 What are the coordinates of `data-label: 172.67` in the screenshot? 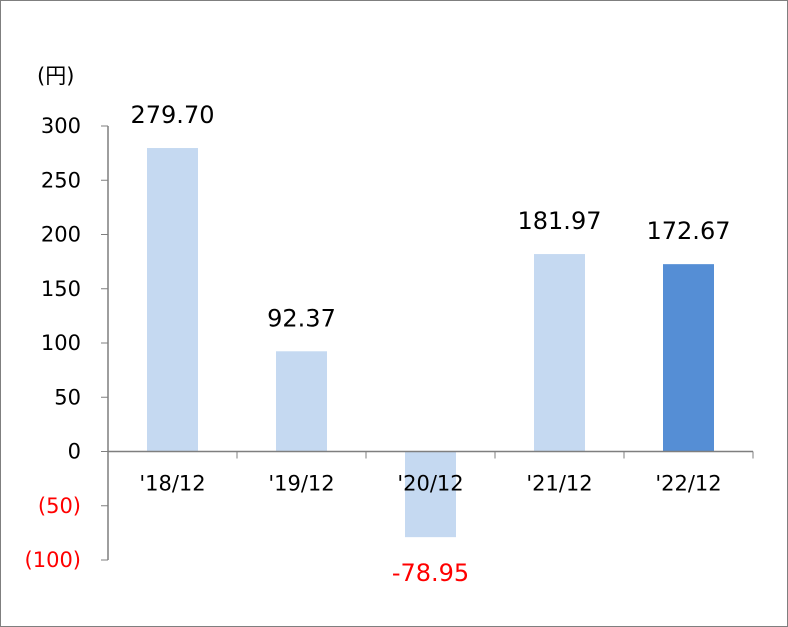 It's located at (689, 231).